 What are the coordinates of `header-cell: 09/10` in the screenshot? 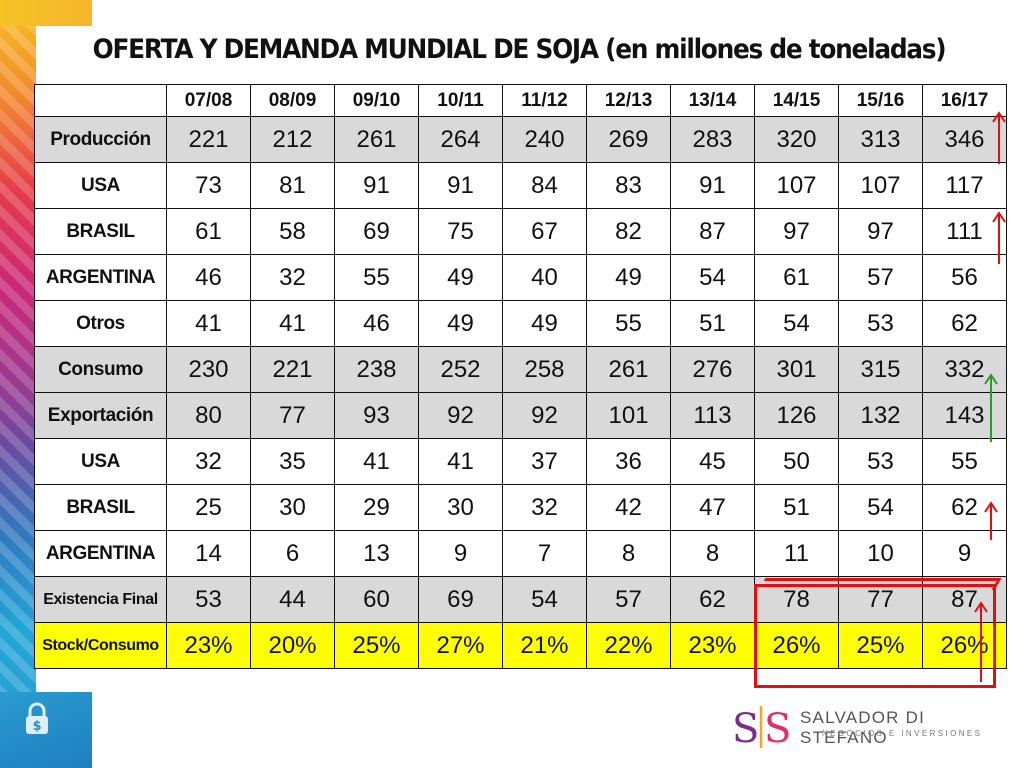 It's located at (376, 100).